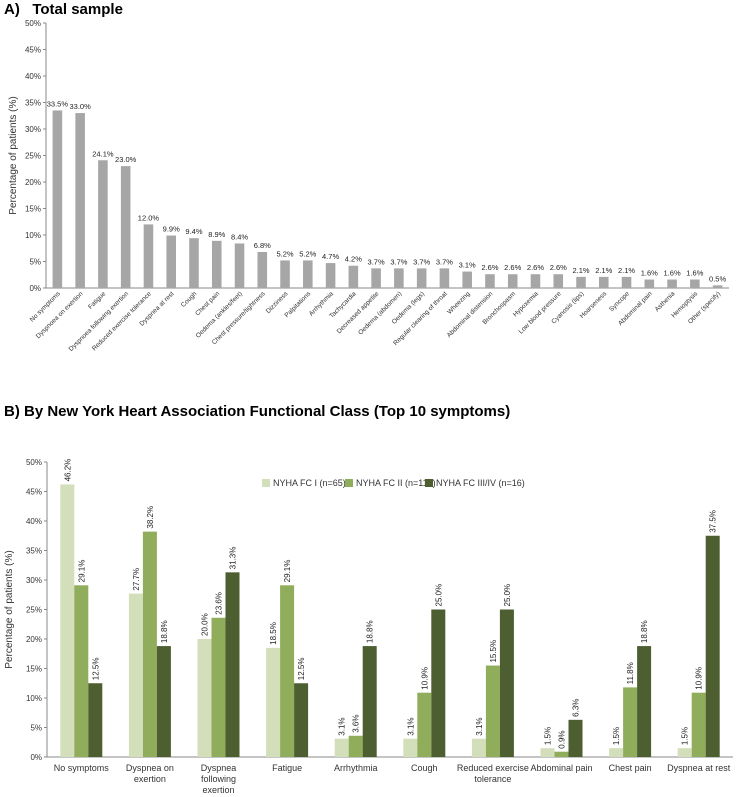 The width and height of the screenshot is (739, 797). Describe the element at coordinates (576, 708) in the screenshot. I see `data-label: 6.3%` at that location.